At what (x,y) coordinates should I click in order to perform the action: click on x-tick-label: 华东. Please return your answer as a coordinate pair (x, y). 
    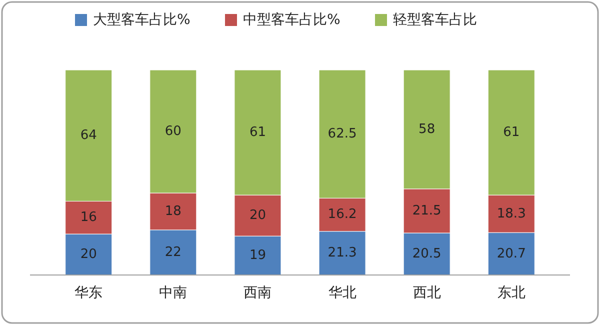
    Looking at the image, I should click on (88, 293).